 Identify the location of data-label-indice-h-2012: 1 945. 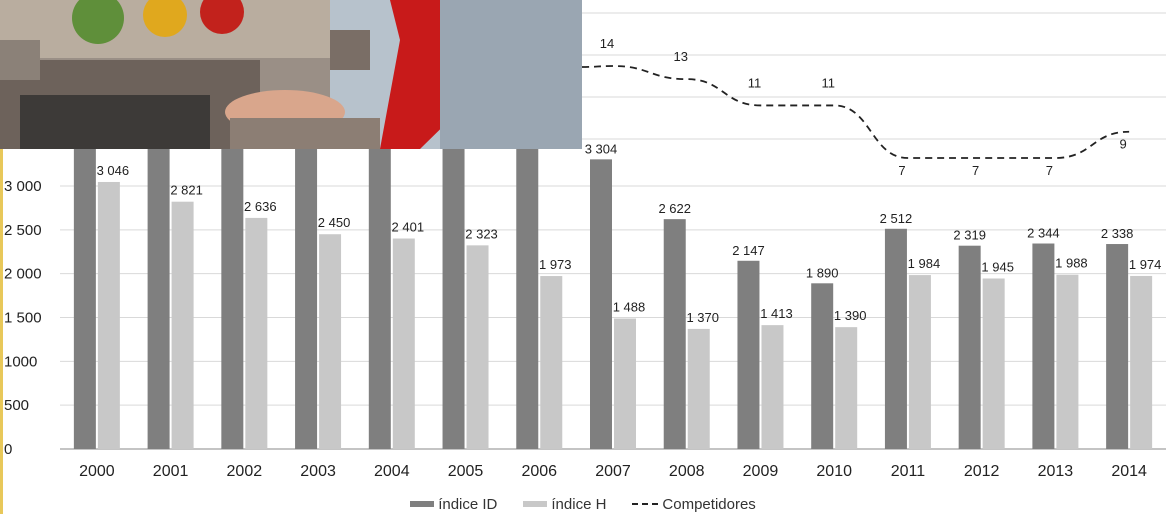
(997, 266).